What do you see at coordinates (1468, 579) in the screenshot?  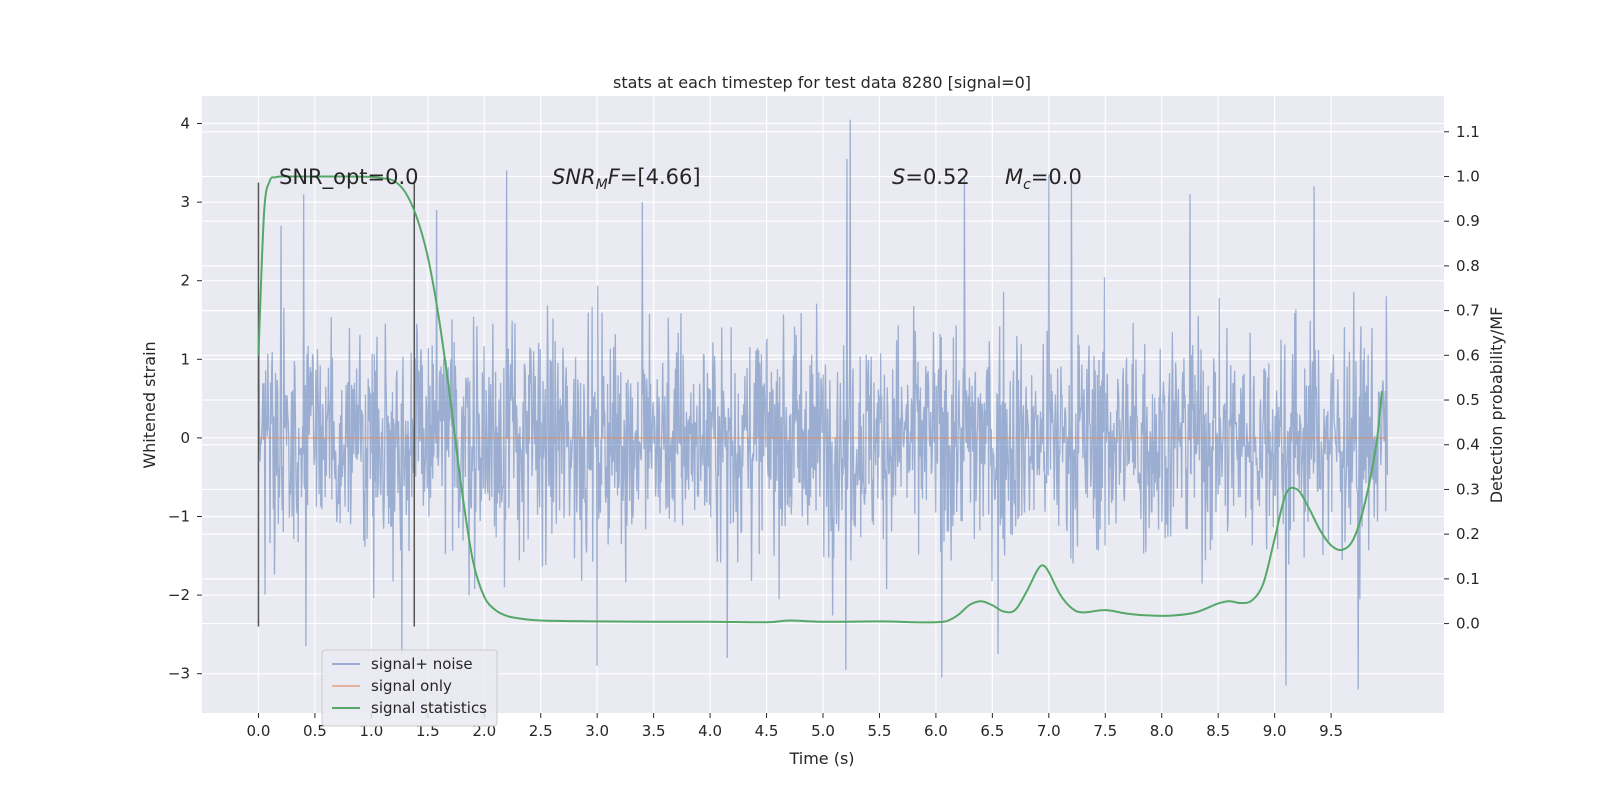 I see `y2-tick-label: 0.1` at bounding box center [1468, 579].